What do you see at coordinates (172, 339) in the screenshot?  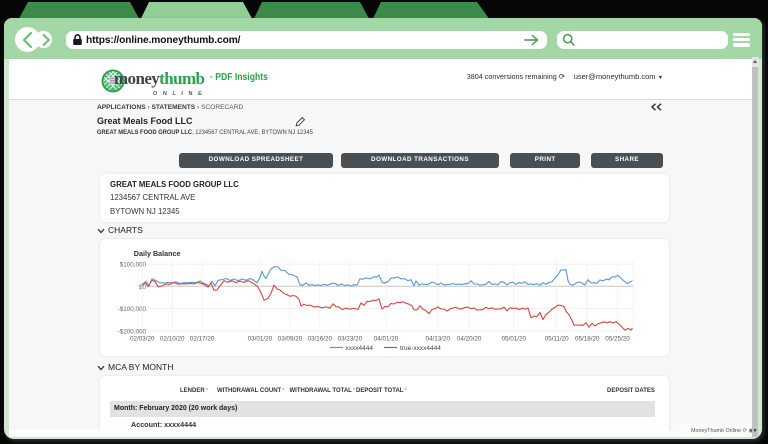 I see `svg-text: 02/10/20` at bounding box center [172, 339].